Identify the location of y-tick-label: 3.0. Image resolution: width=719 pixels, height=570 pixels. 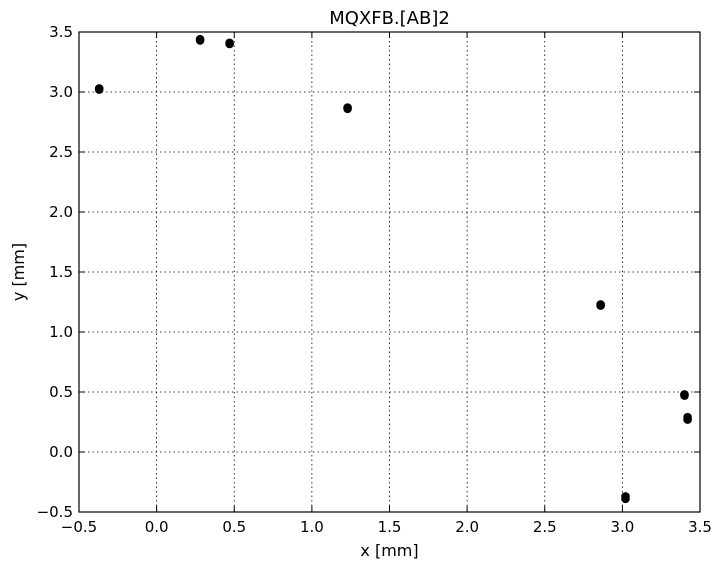
(61, 92).